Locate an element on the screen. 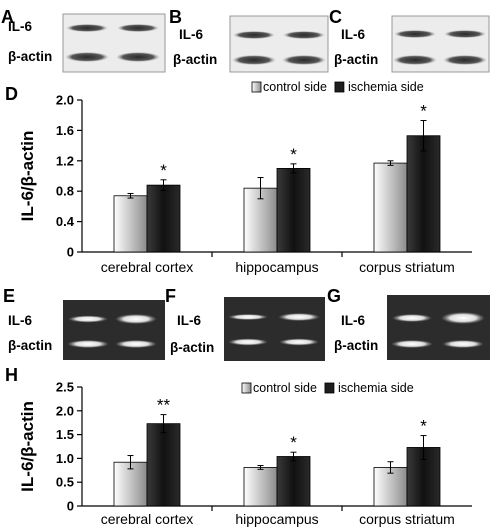 Image resolution: width=498 pixels, height=532 pixels. y-tick-label: 0.8 is located at coordinates (65, 191).